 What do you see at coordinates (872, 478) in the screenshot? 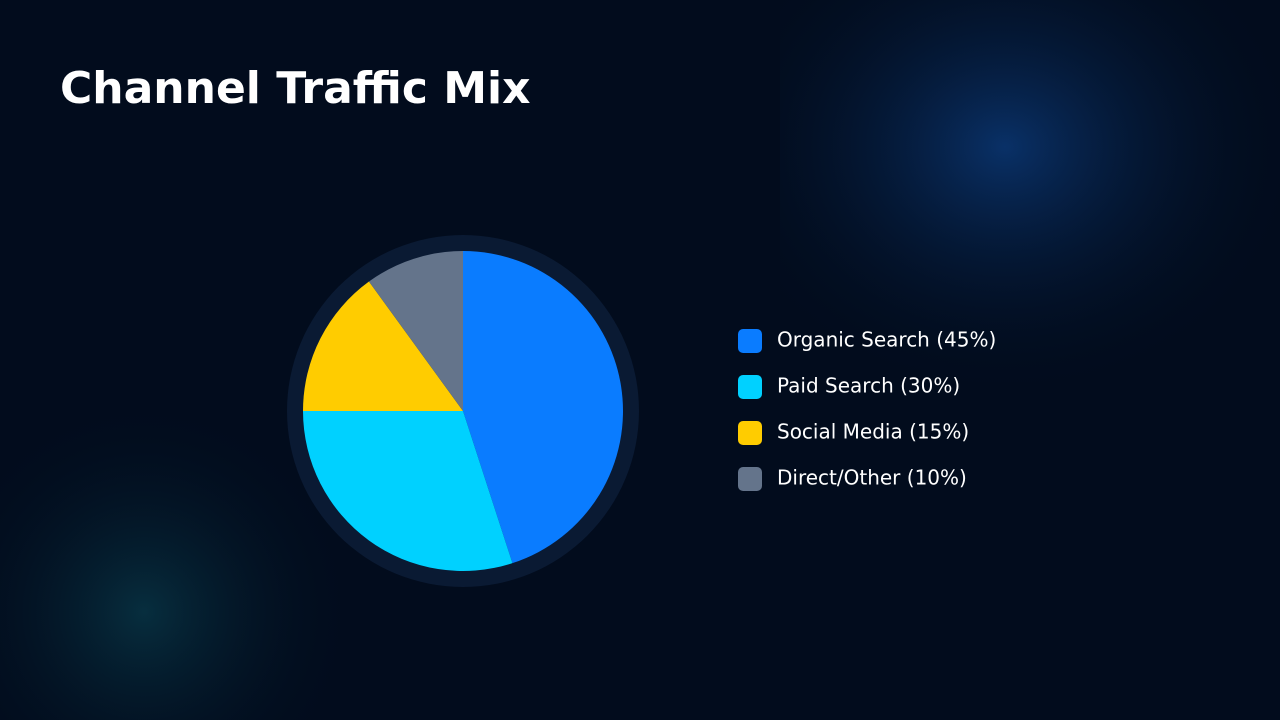
I see `legend-label: Direct/Other (10%)` at bounding box center [872, 478].